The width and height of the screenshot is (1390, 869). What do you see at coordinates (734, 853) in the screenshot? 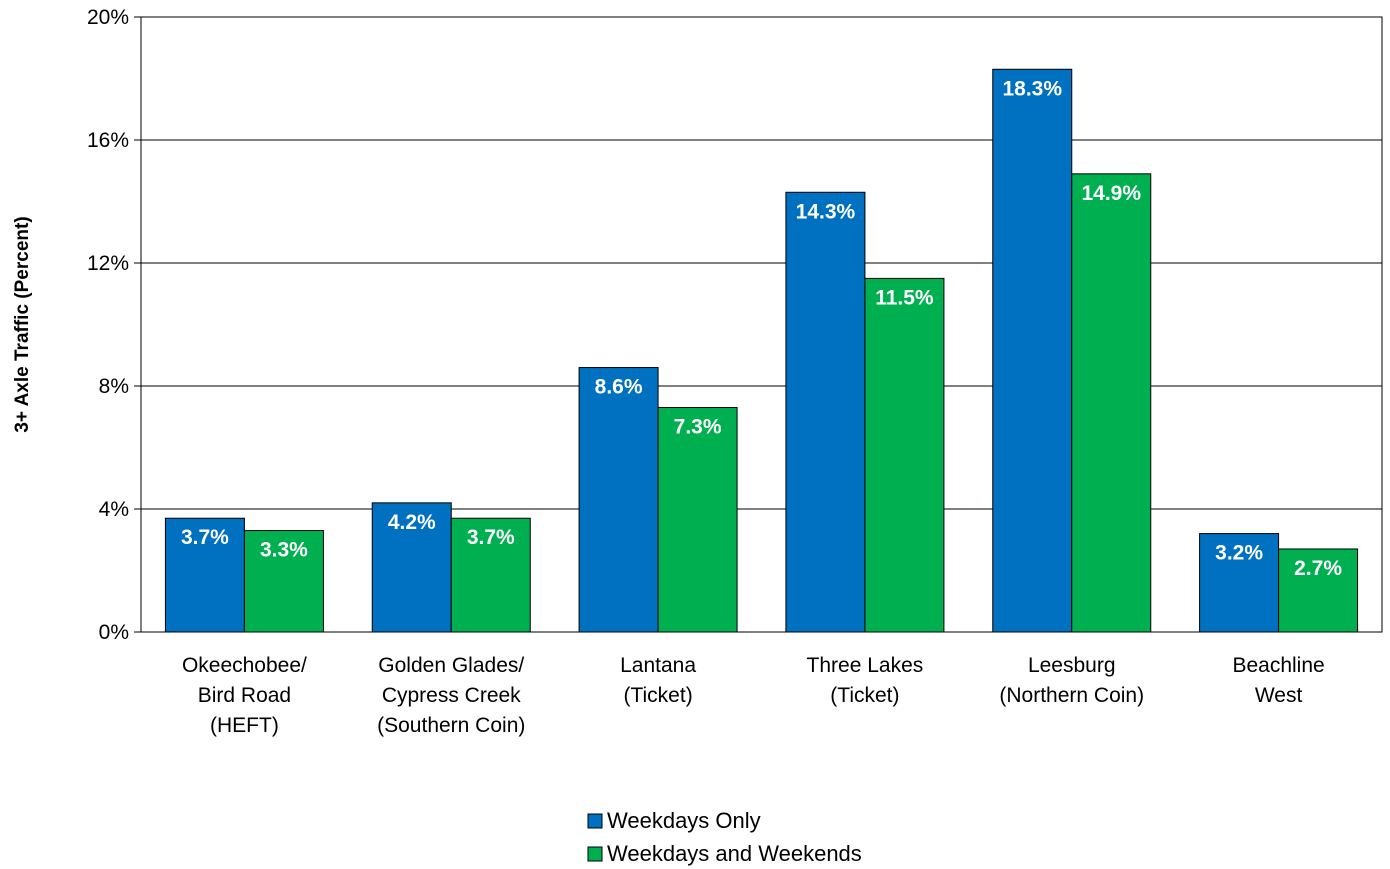
I see `legend-label: Weekdays and Weekends` at bounding box center [734, 853].